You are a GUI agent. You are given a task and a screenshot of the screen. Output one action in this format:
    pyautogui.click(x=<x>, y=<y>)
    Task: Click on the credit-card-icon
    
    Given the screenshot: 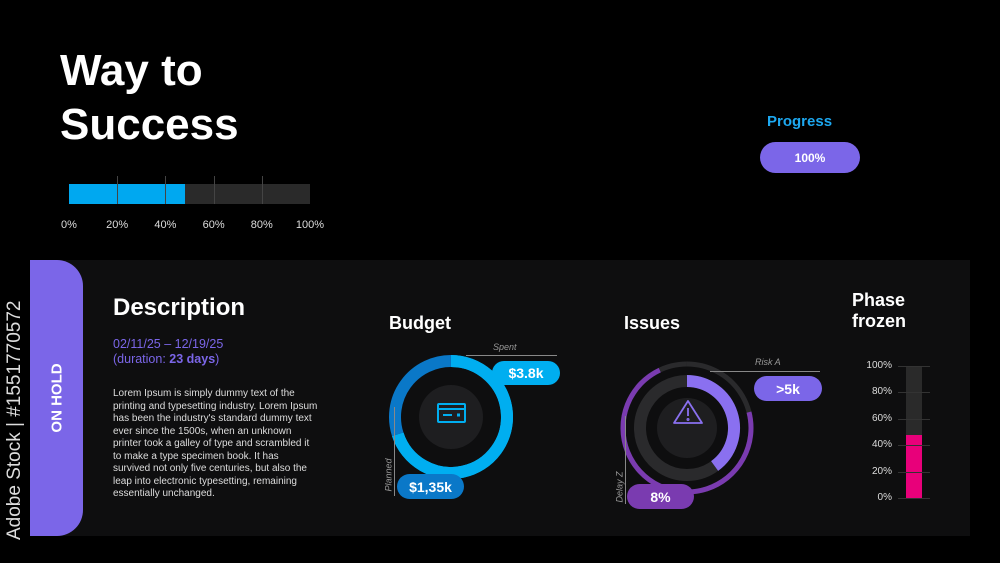 What is the action you would take?
    pyautogui.click(x=451, y=413)
    